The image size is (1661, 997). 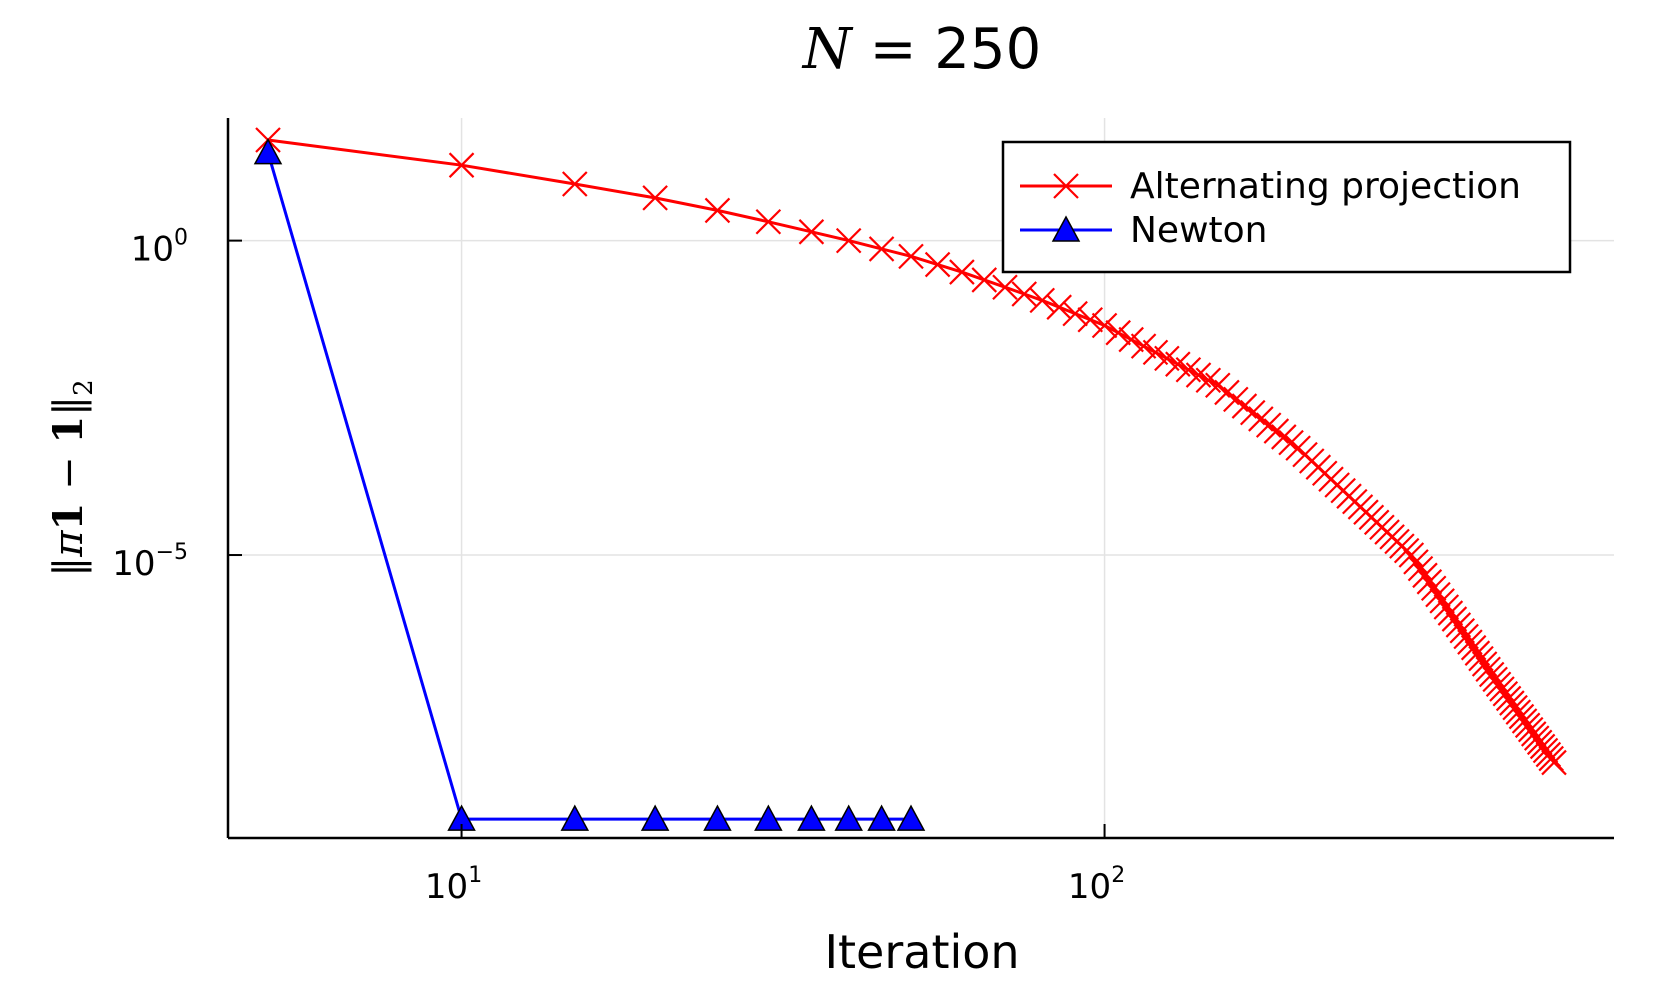 I want to click on chart-title: N = 250, so click(x=921, y=49).